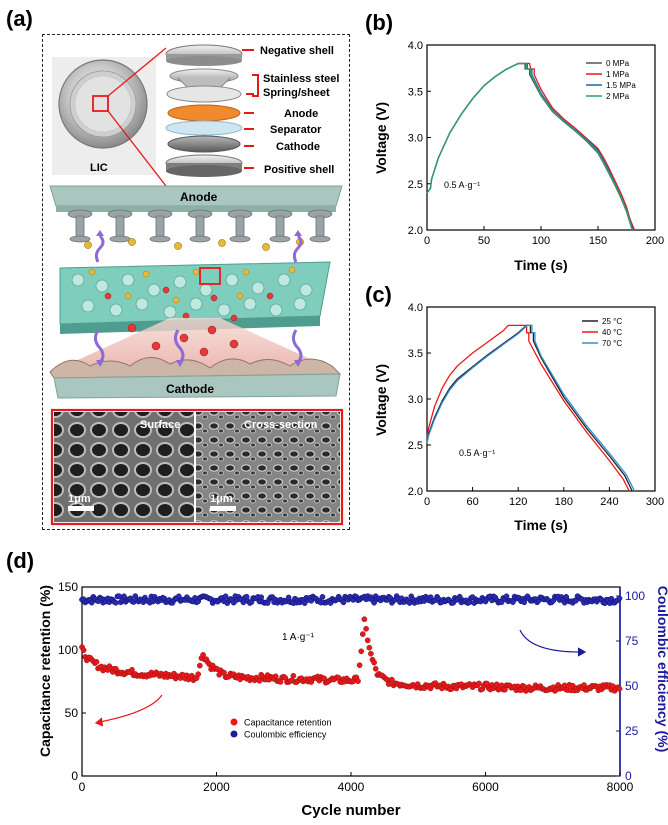 The image size is (668, 825). What do you see at coordinates (612, 332) in the screenshot?
I see `c-legend-label: 40 °C` at bounding box center [612, 332].